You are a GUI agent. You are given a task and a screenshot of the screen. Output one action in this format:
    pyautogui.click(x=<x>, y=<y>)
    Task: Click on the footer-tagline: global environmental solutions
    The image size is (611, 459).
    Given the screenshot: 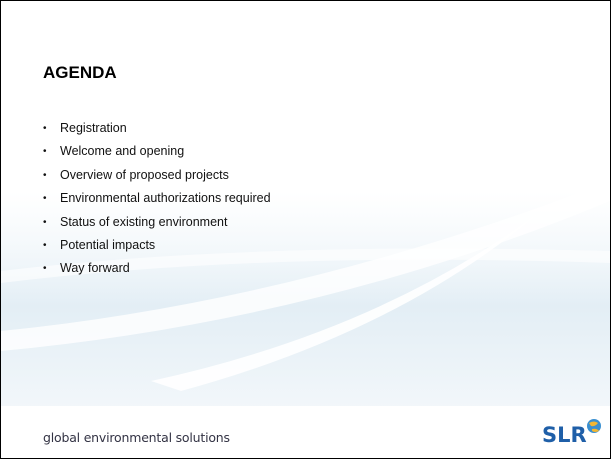 What is the action you would take?
    pyautogui.click(x=136, y=437)
    